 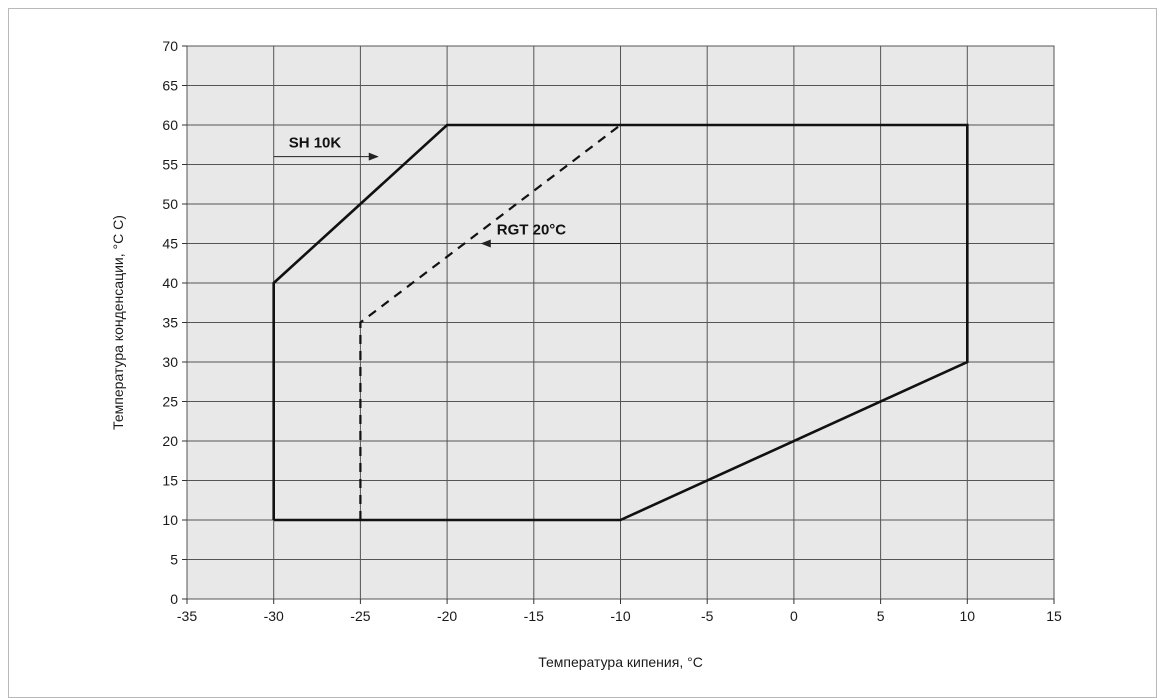 What do you see at coordinates (490, 322) in the screenshot?
I see `series-line-rgt-20c` at bounding box center [490, 322].